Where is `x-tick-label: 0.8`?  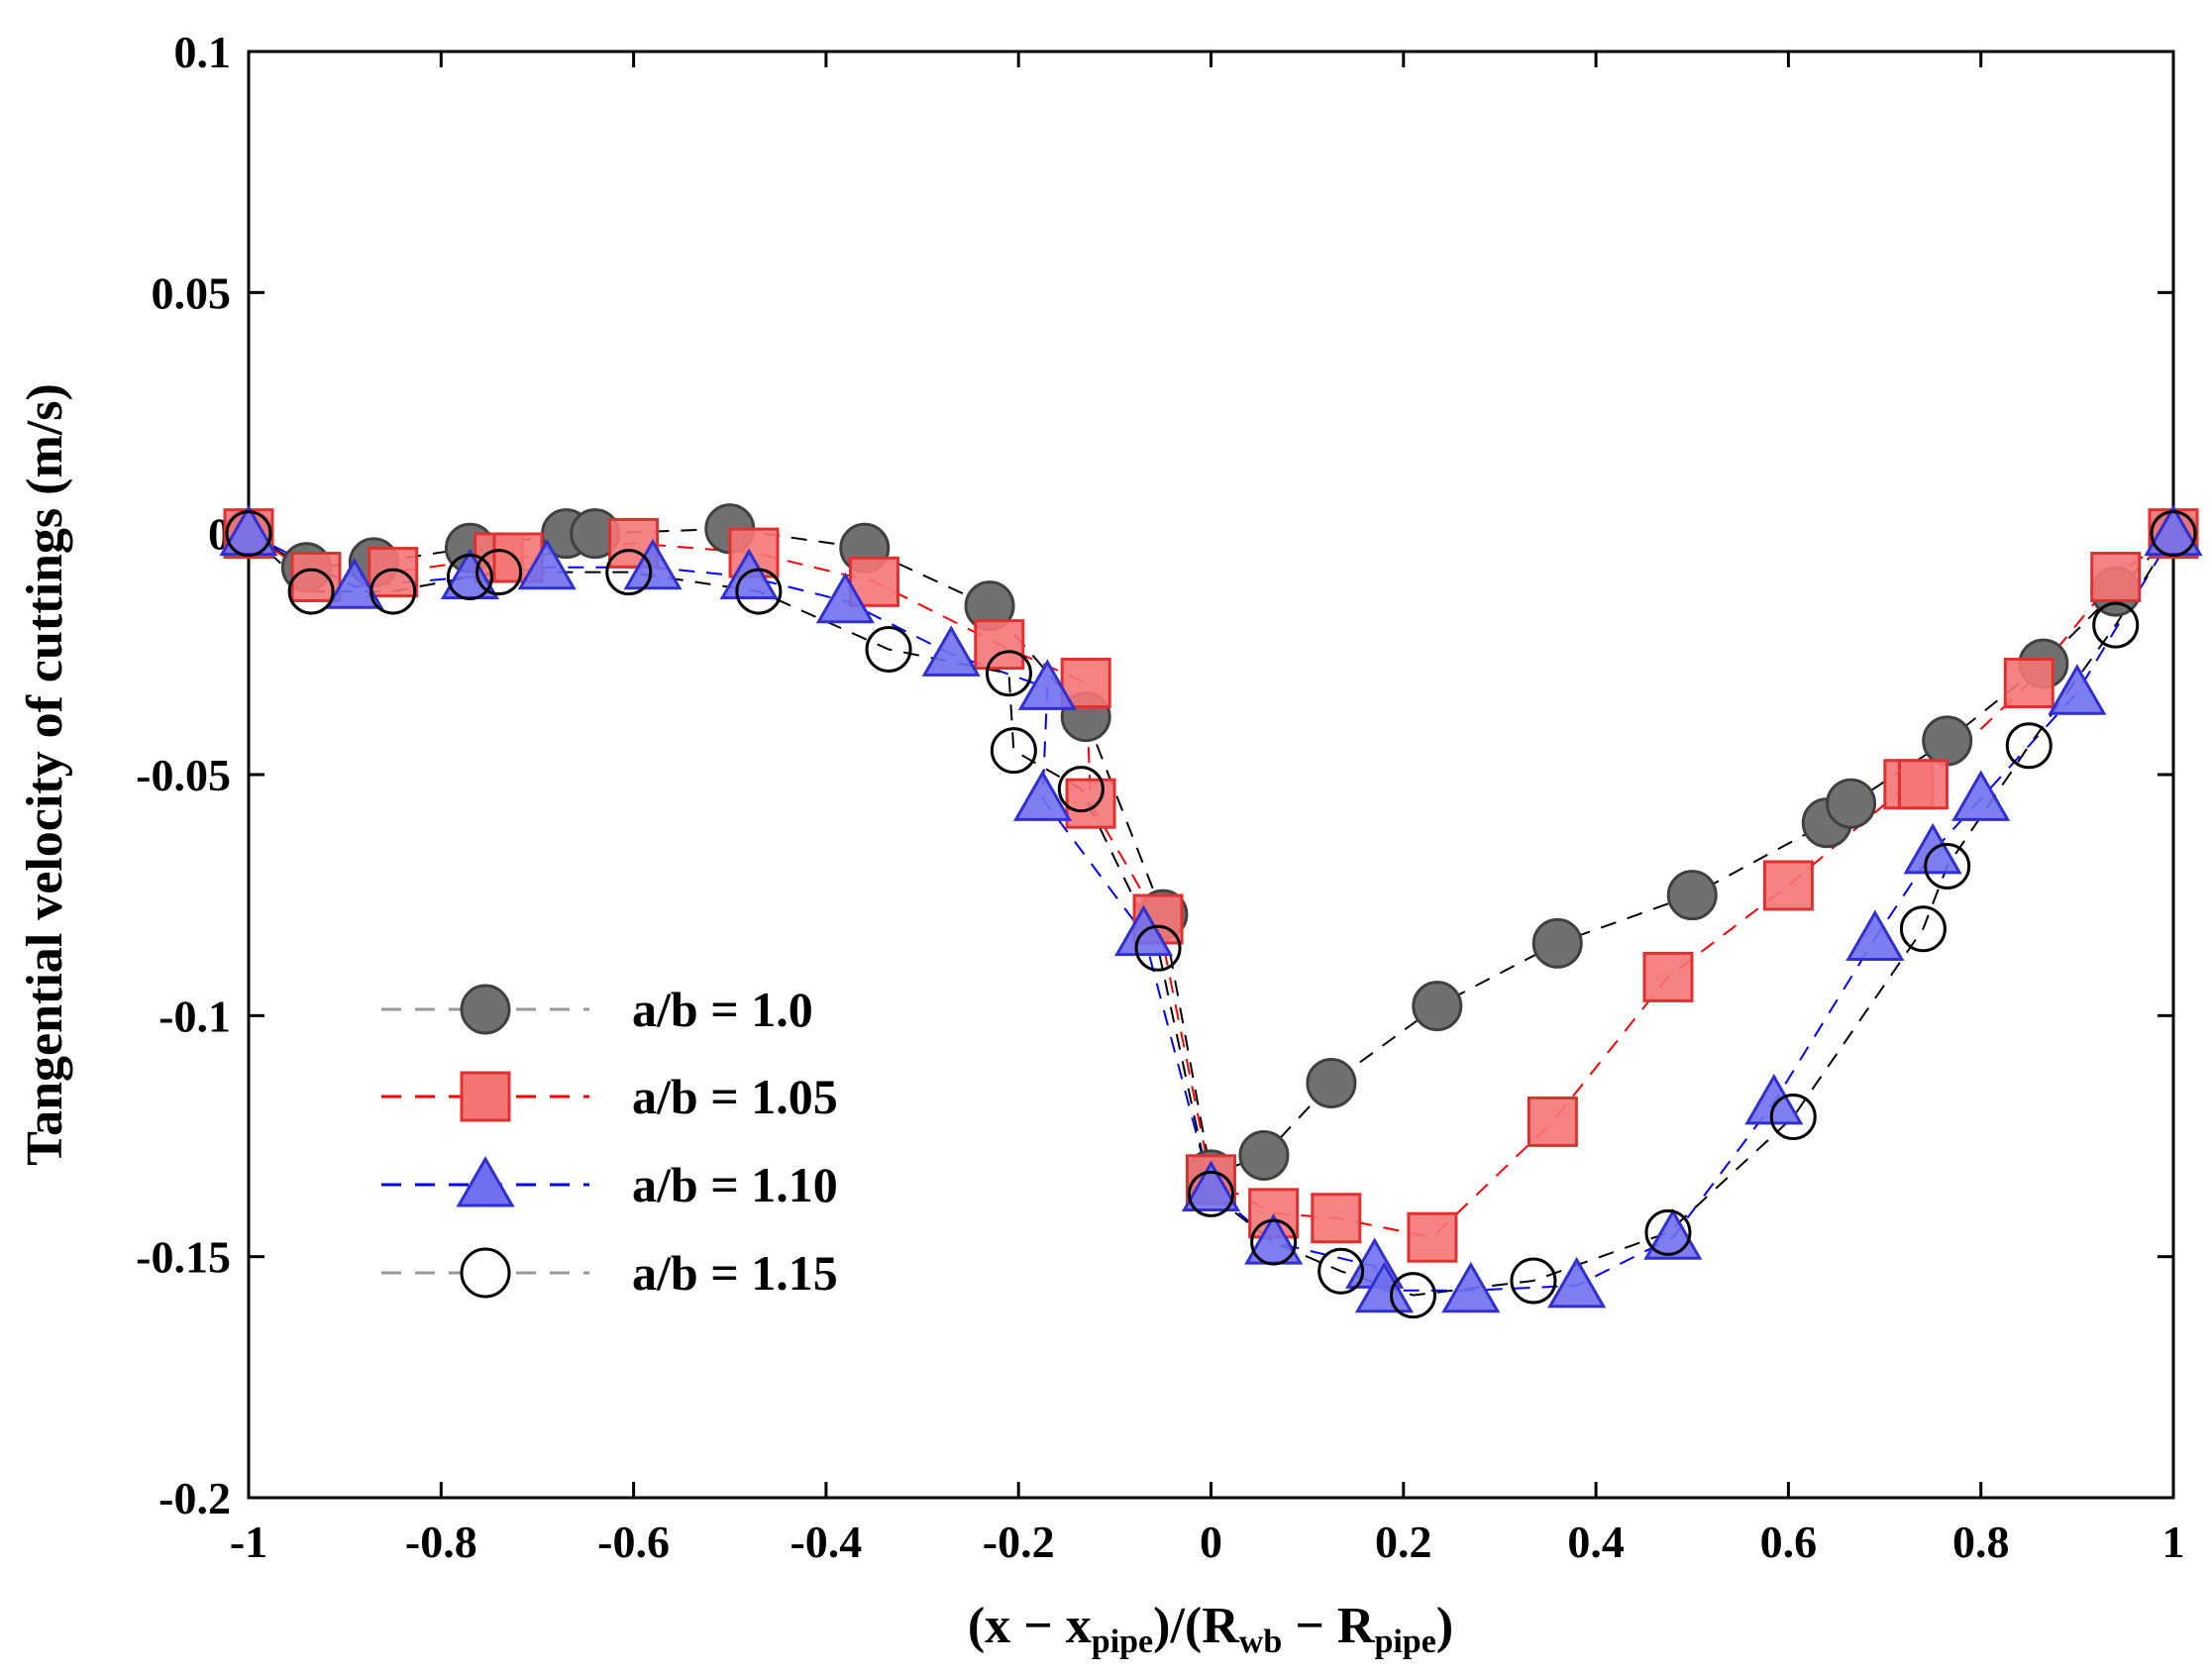
x-tick-label: 0.8 is located at coordinates (1981, 1542).